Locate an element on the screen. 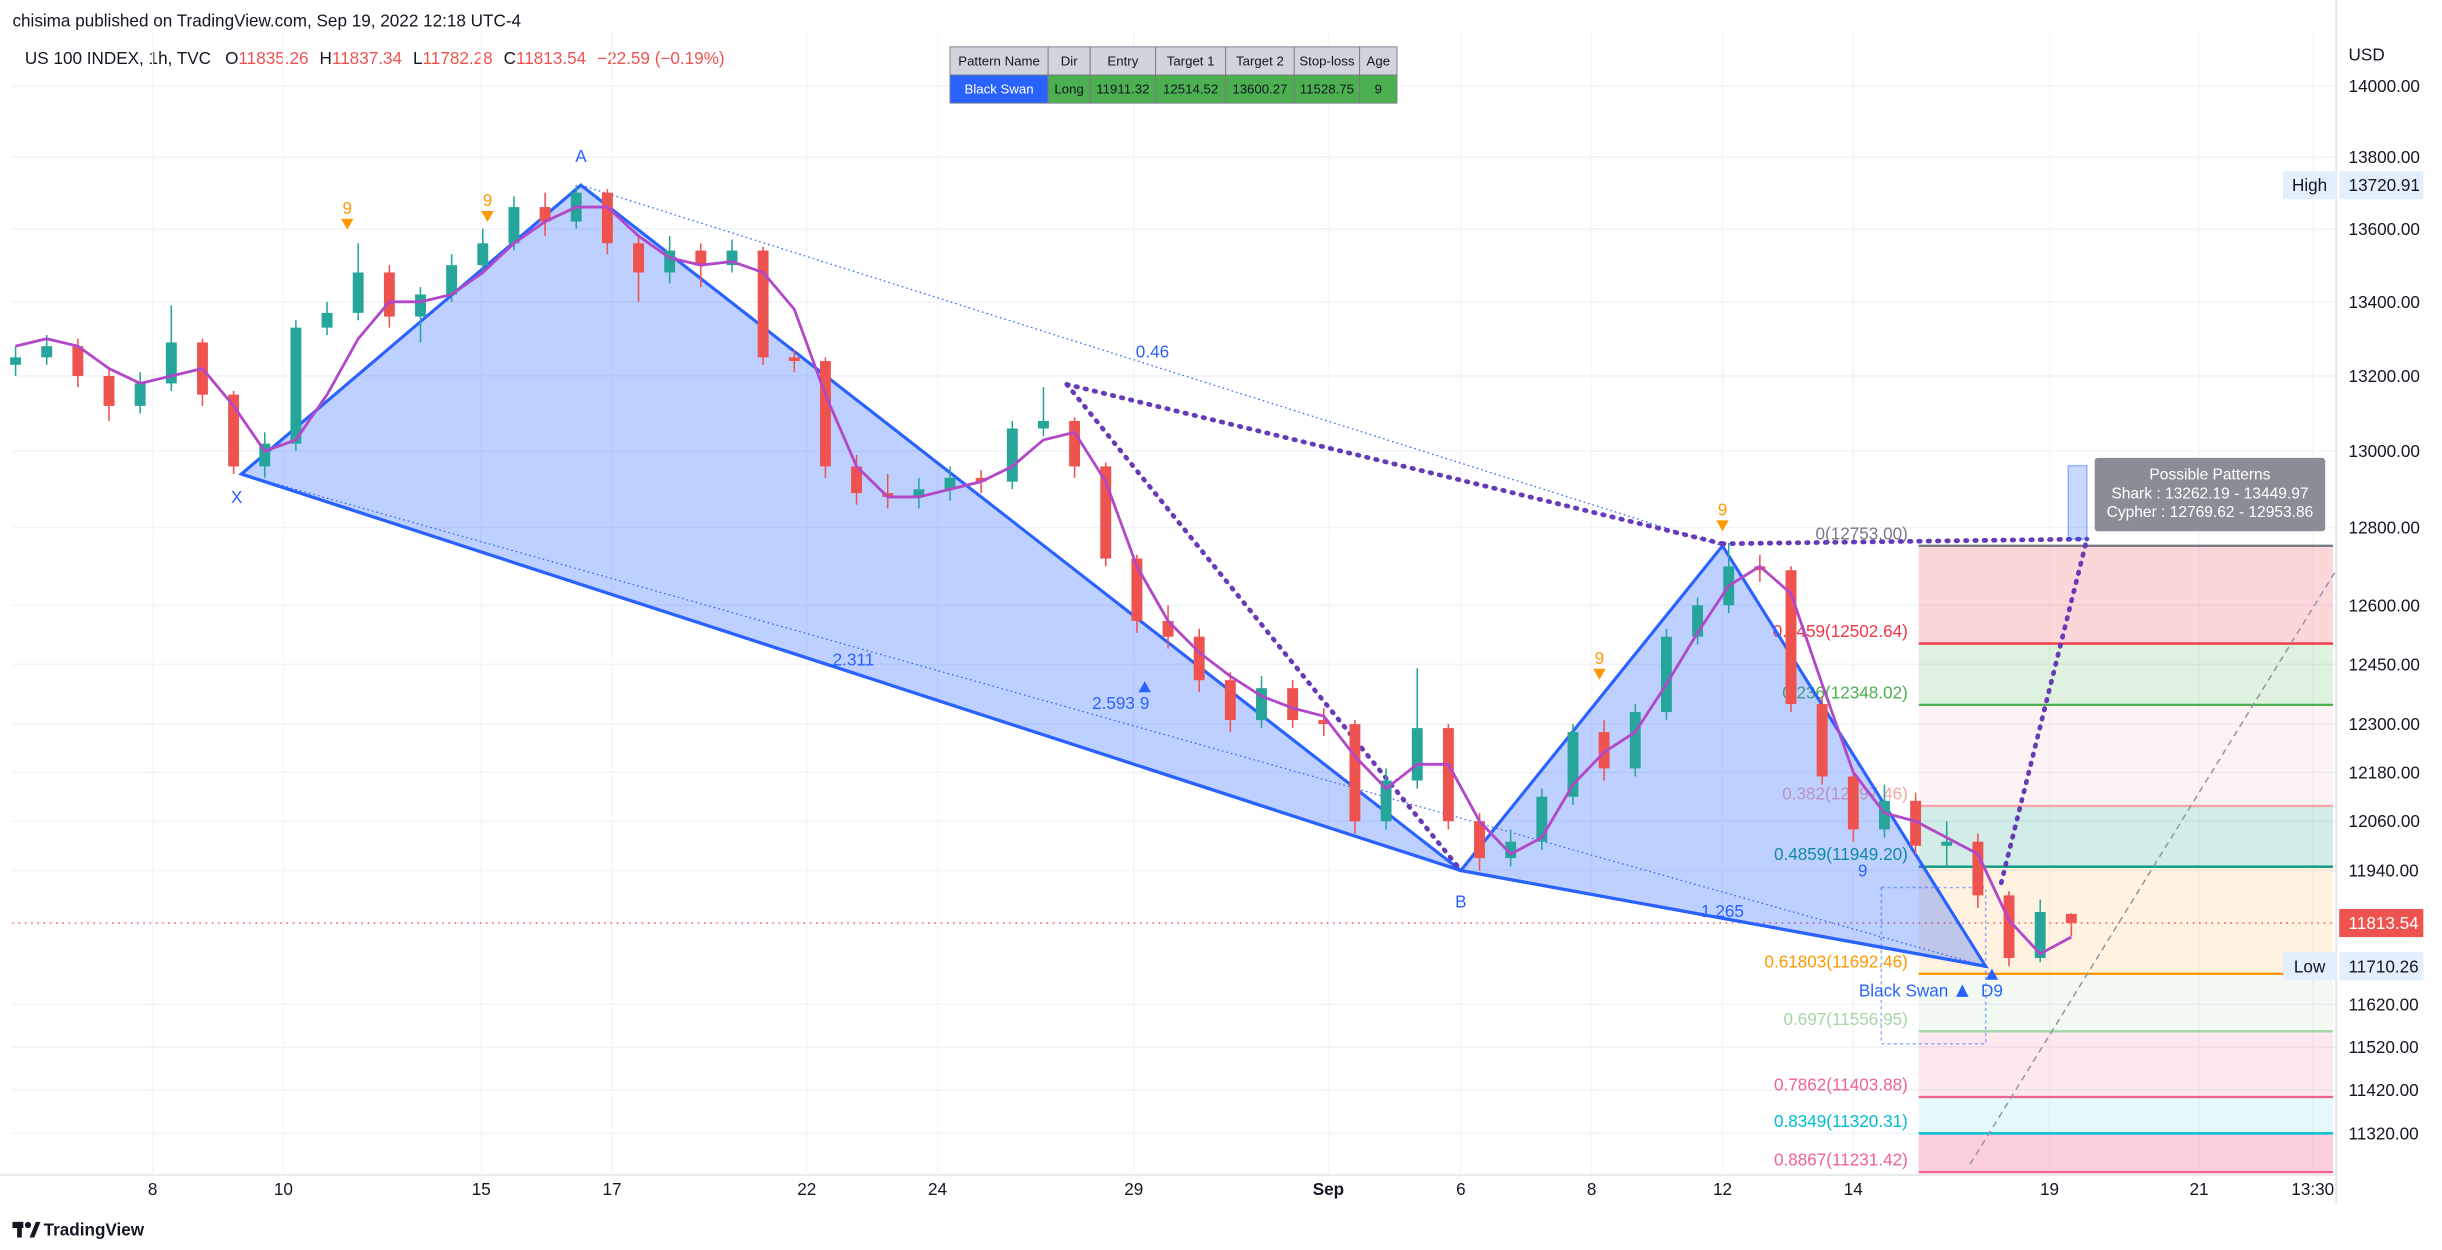  x-tick-label: 15 is located at coordinates (481, 1189).